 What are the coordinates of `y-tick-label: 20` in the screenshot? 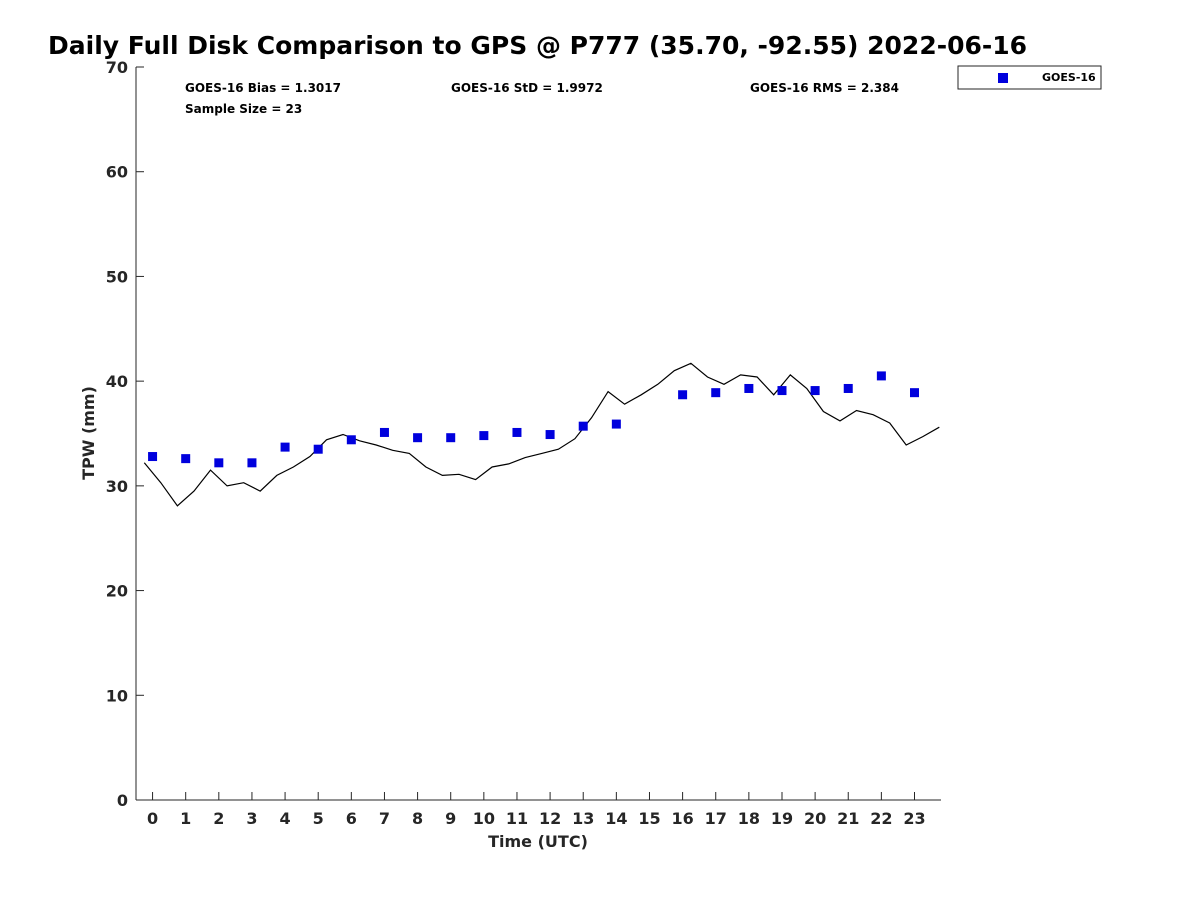 It's located at (117, 591).